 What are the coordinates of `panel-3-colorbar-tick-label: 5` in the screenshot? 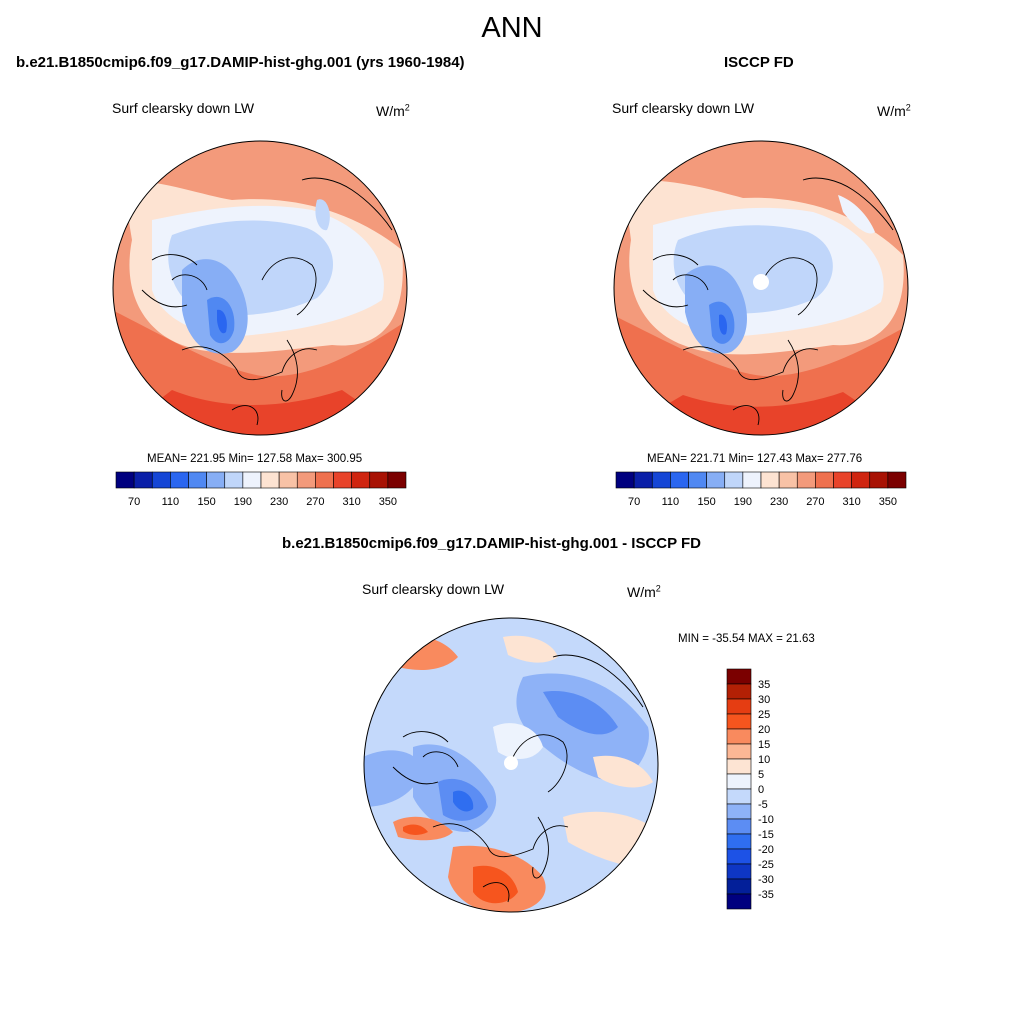 It's located at (761, 775).